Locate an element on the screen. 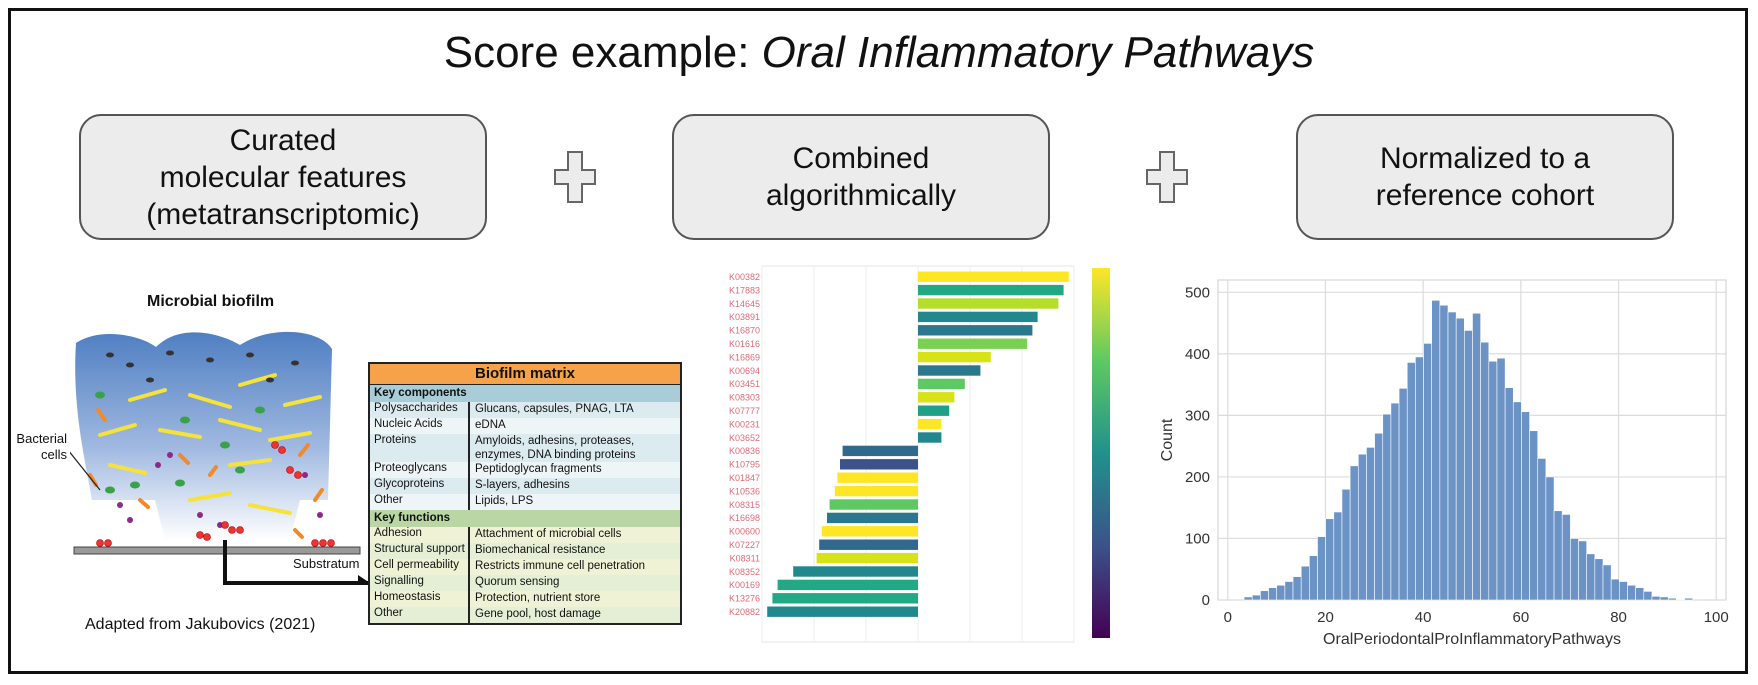  row-key: Polysaccharides is located at coordinates (420, 410).